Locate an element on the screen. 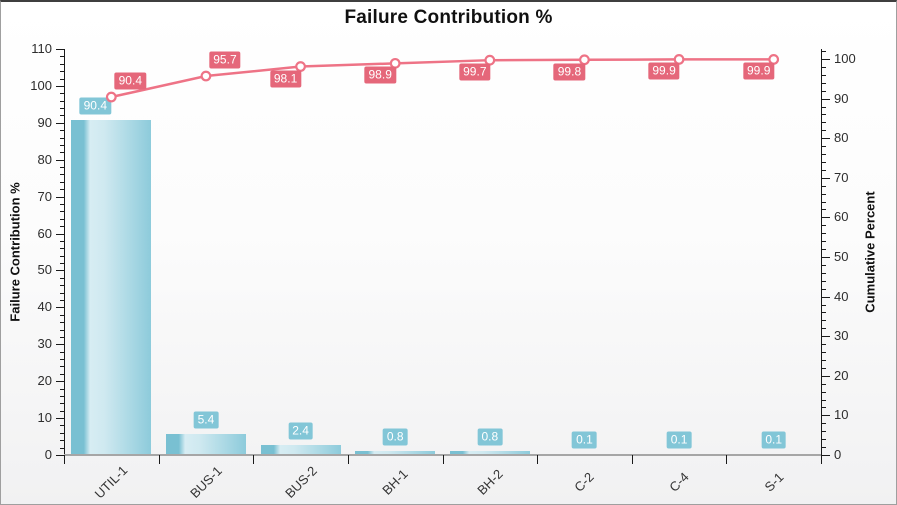 This screenshot has height=505, width=897. left-axis-tick-label: 80 is located at coordinates (44, 159).